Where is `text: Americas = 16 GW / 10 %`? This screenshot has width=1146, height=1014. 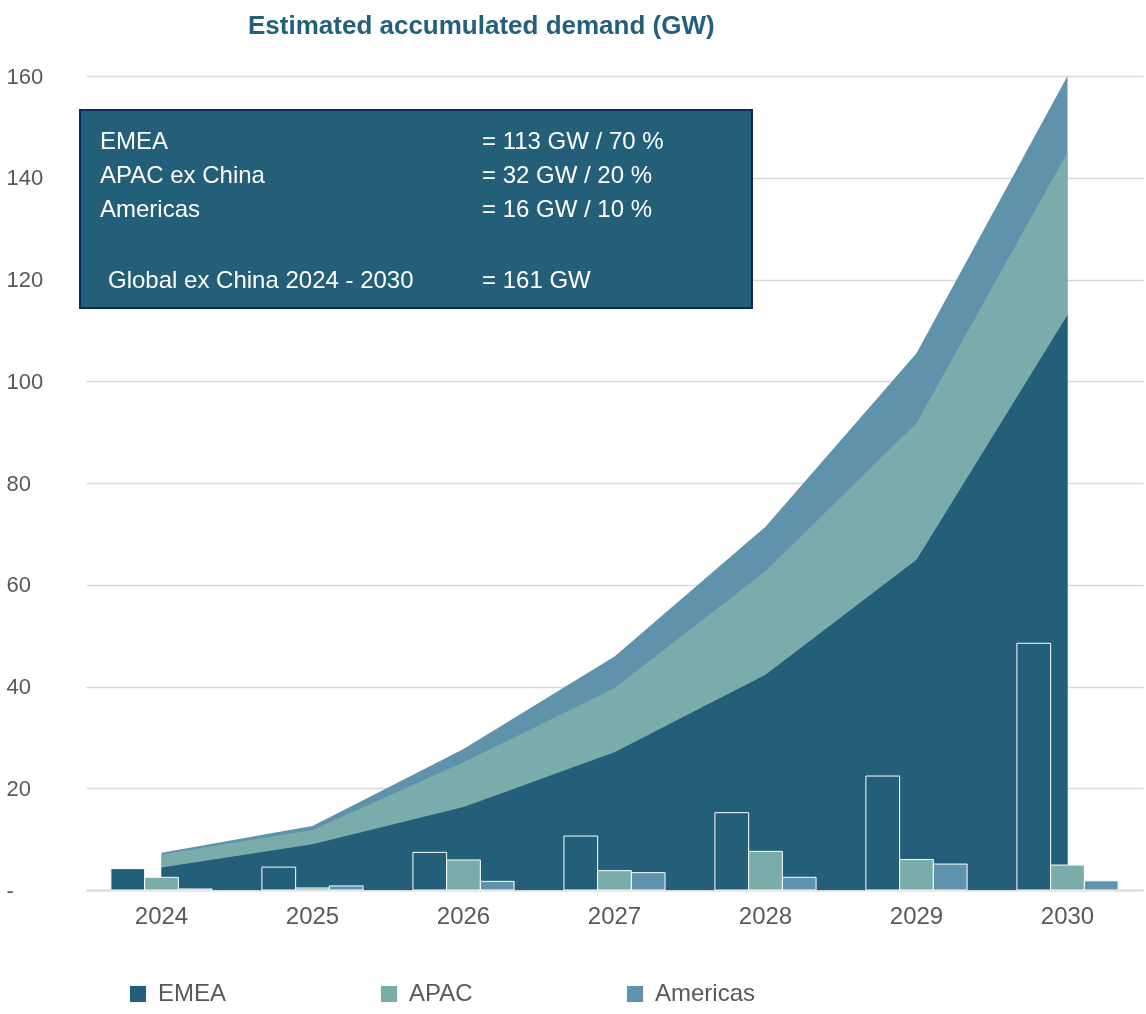 text: Americas = 16 GW / 10 % is located at coordinates (376, 208).